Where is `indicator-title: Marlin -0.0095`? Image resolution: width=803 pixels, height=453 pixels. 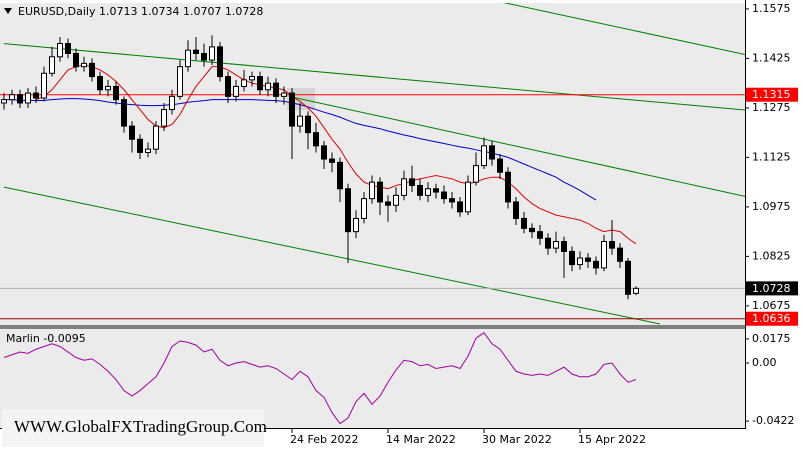
indicator-title: Marlin -0.0095 is located at coordinates (46, 338).